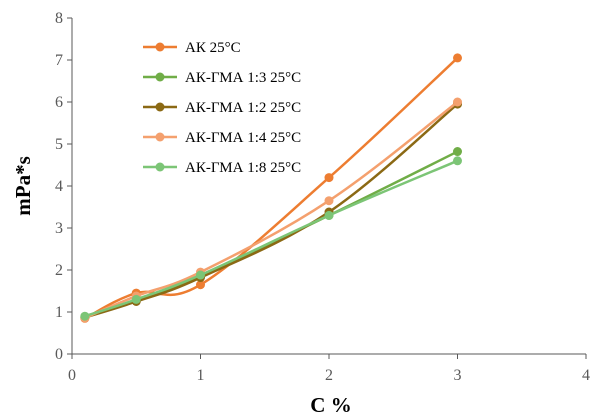 The width and height of the screenshot is (592, 417). What do you see at coordinates (59, 60) in the screenshot?
I see `y-tick-label: 7` at bounding box center [59, 60].